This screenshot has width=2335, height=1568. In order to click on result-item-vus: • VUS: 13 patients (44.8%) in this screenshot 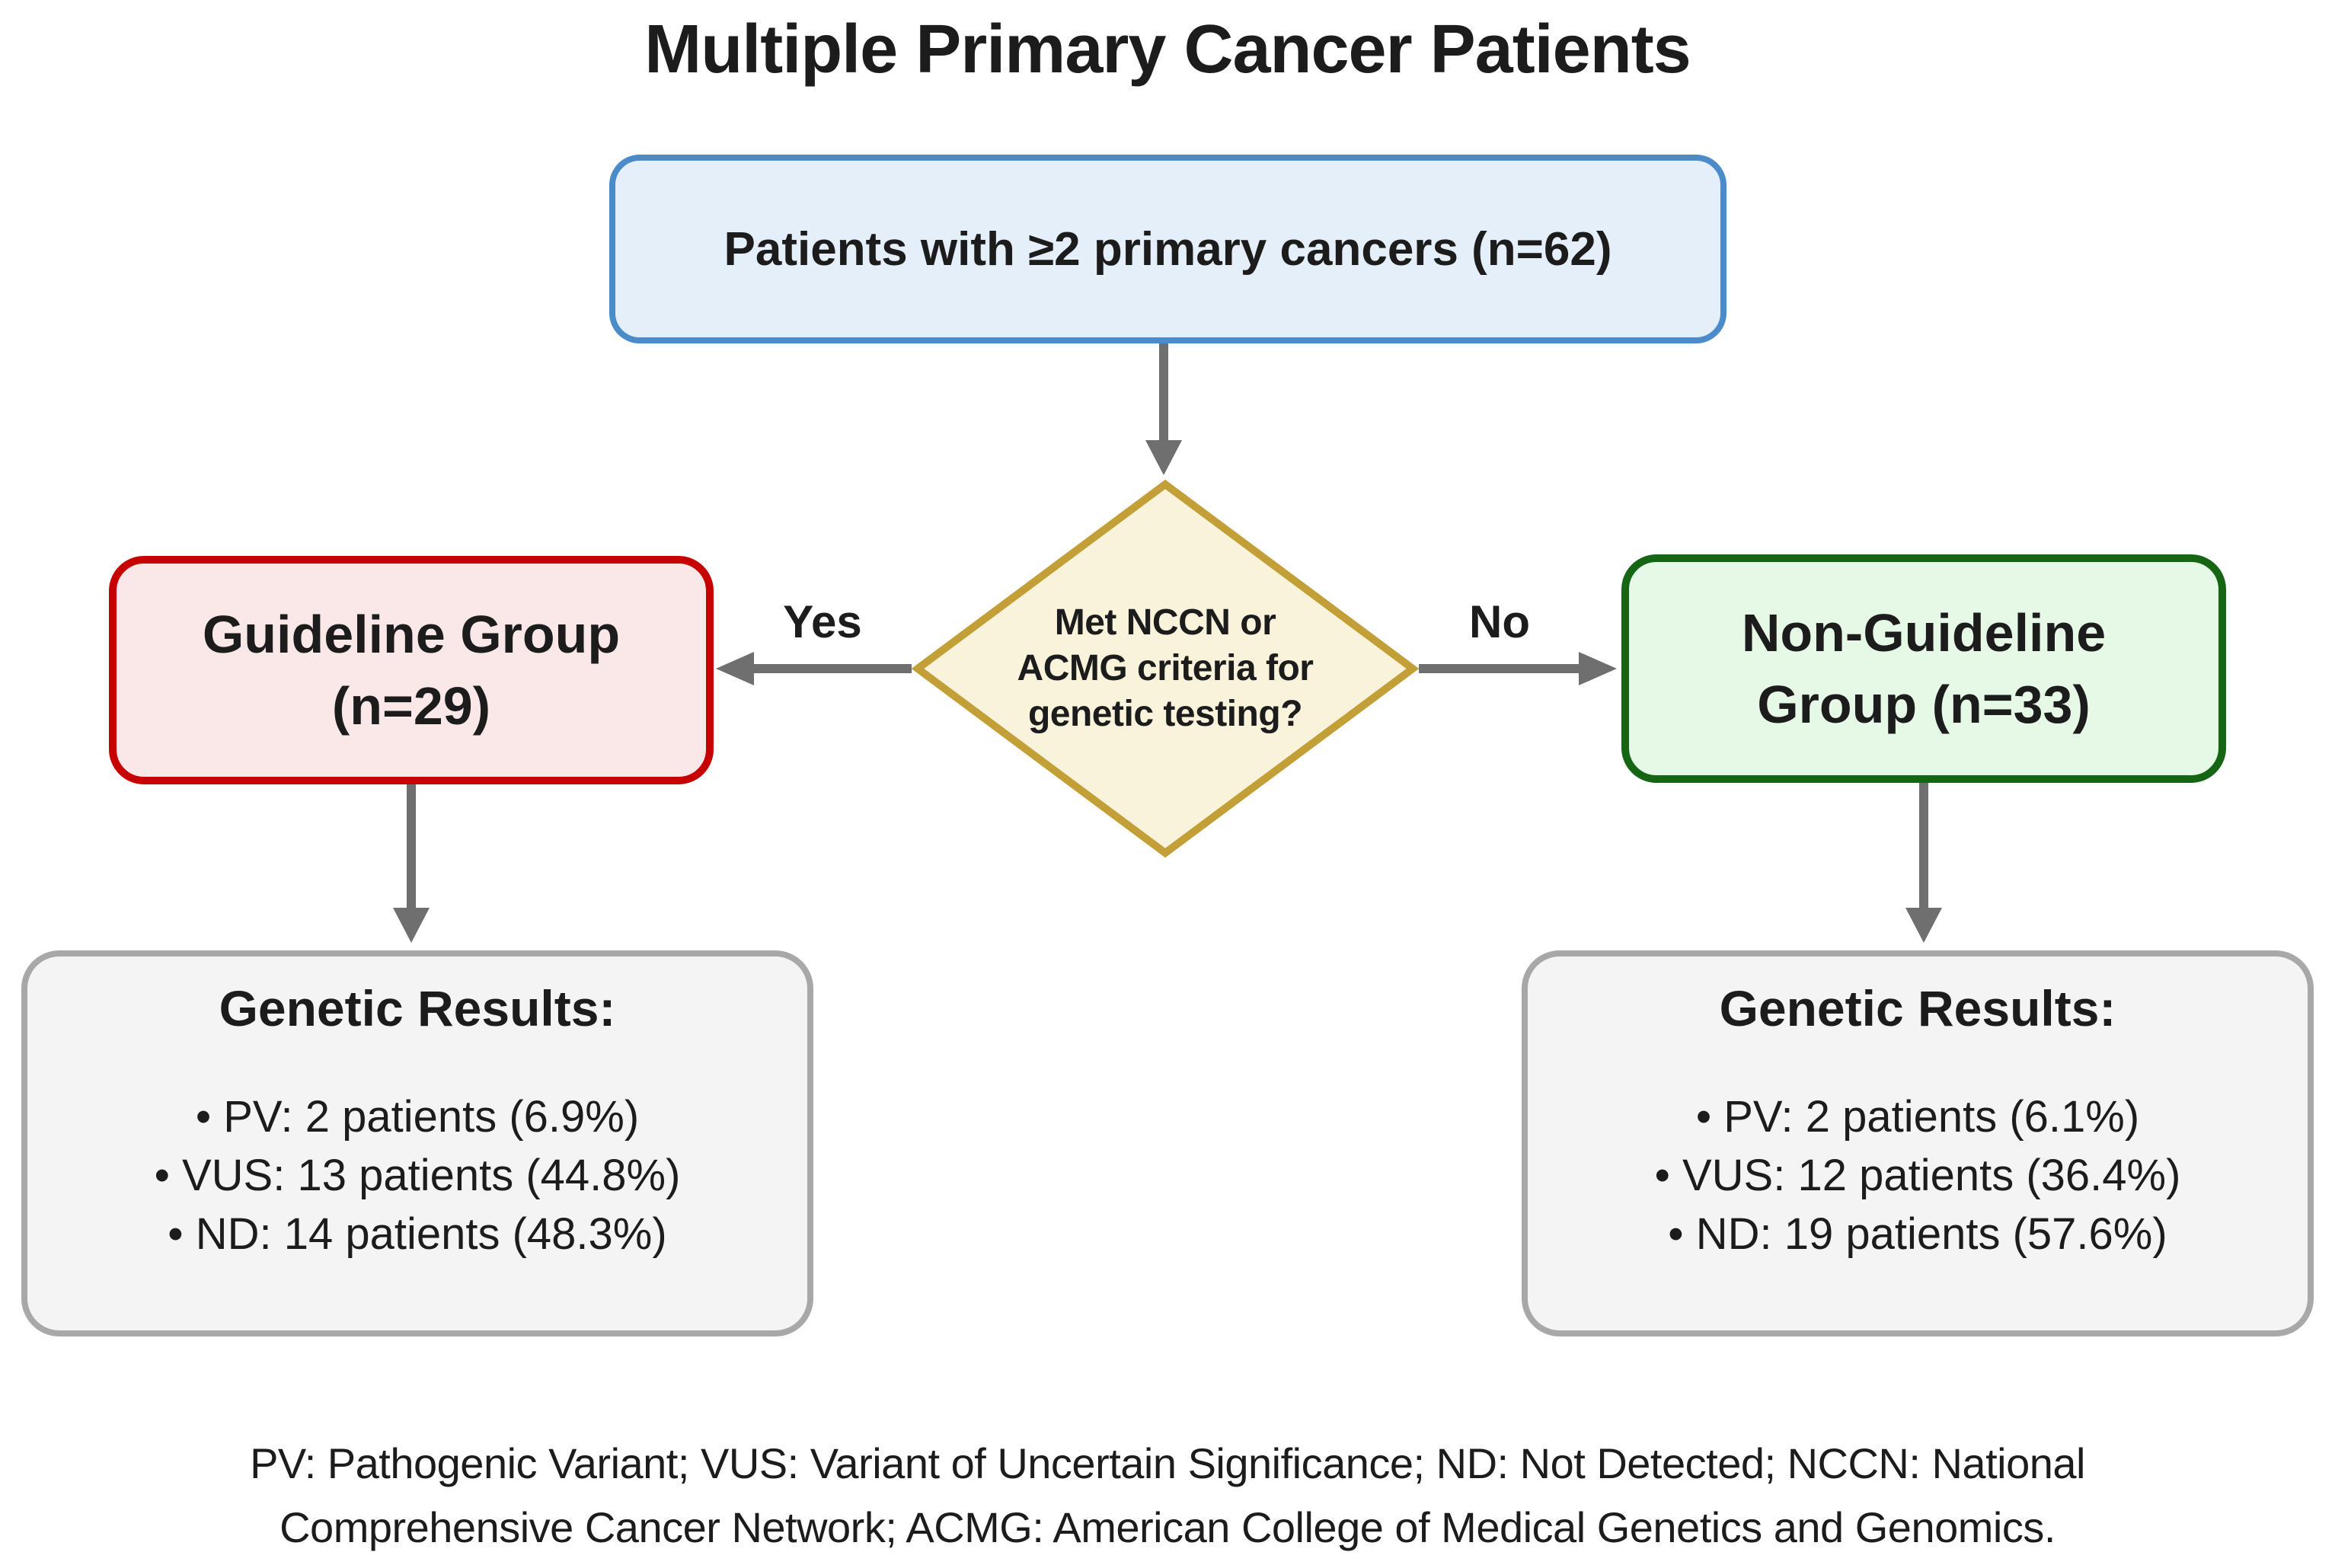, I will do `click(417, 1176)`.